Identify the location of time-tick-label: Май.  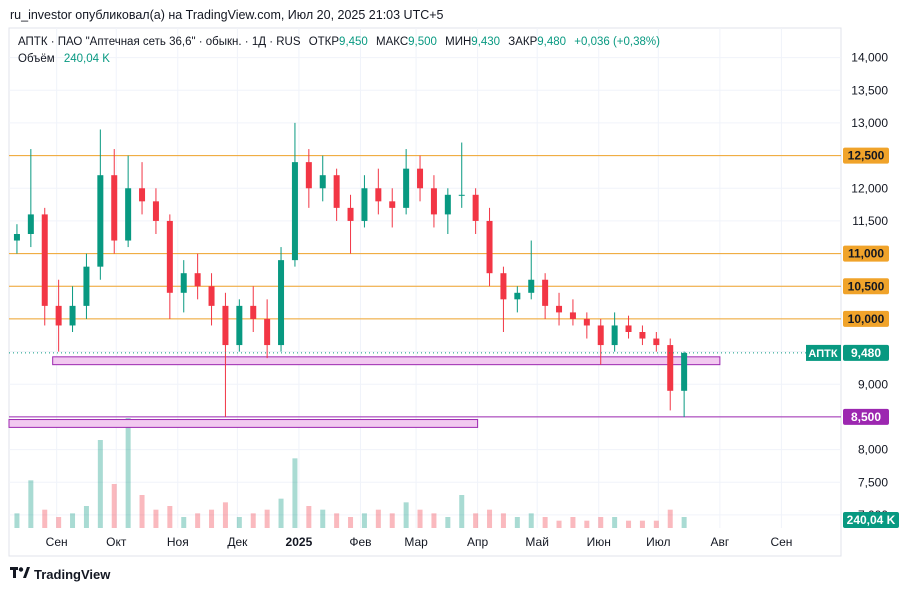
(537, 542).